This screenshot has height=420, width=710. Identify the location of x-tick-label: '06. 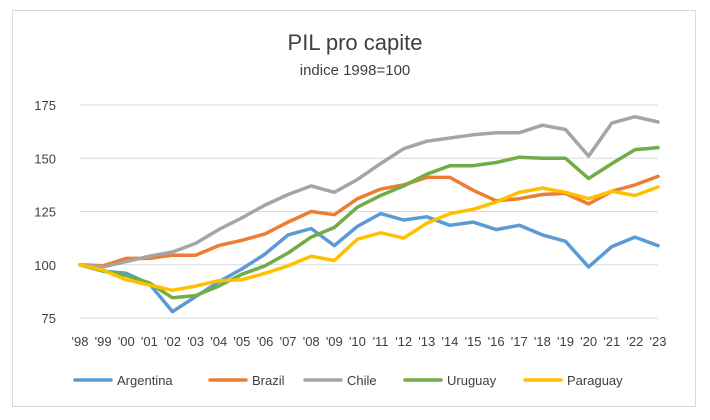
(264, 341).